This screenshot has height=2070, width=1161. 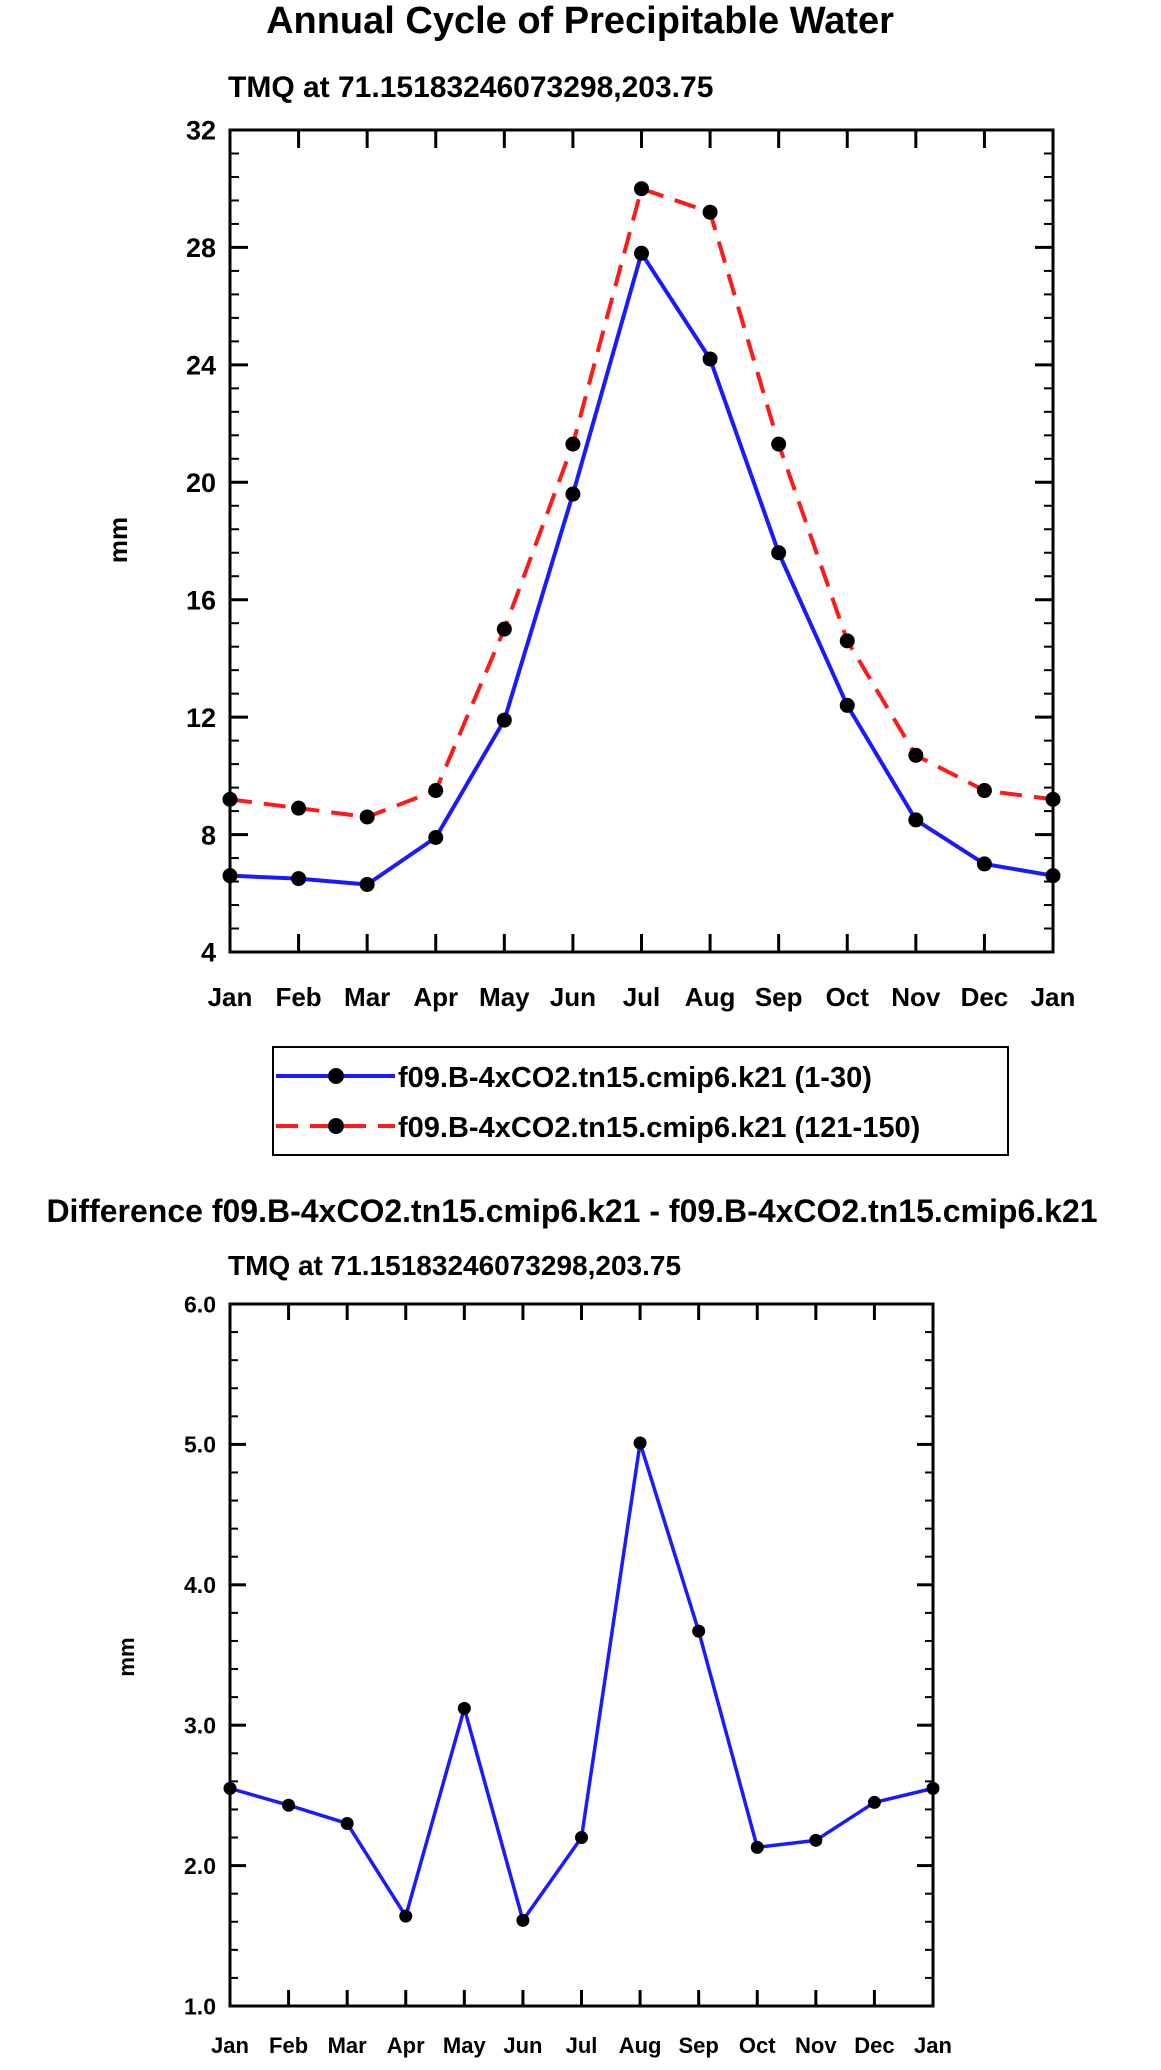 I want to click on y-tick-label: 6.0, so click(x=200, y=1304).